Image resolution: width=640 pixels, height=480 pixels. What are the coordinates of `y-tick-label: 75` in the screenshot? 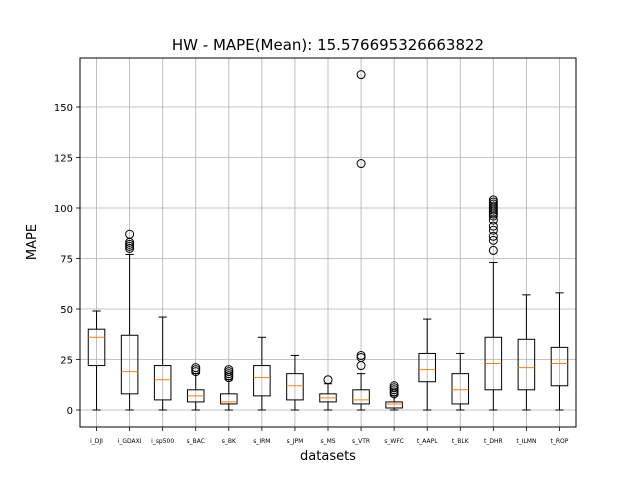 It's located at (66, 260).